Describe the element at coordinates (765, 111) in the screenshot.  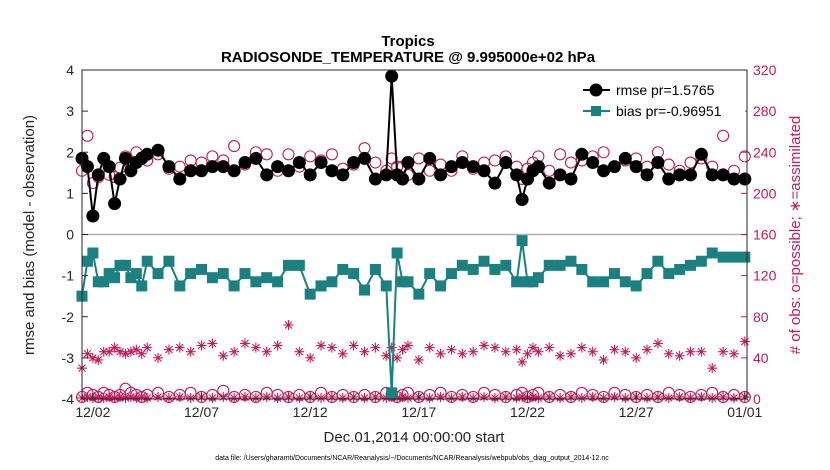
I see `y-right-tick-label: 280` at that location.